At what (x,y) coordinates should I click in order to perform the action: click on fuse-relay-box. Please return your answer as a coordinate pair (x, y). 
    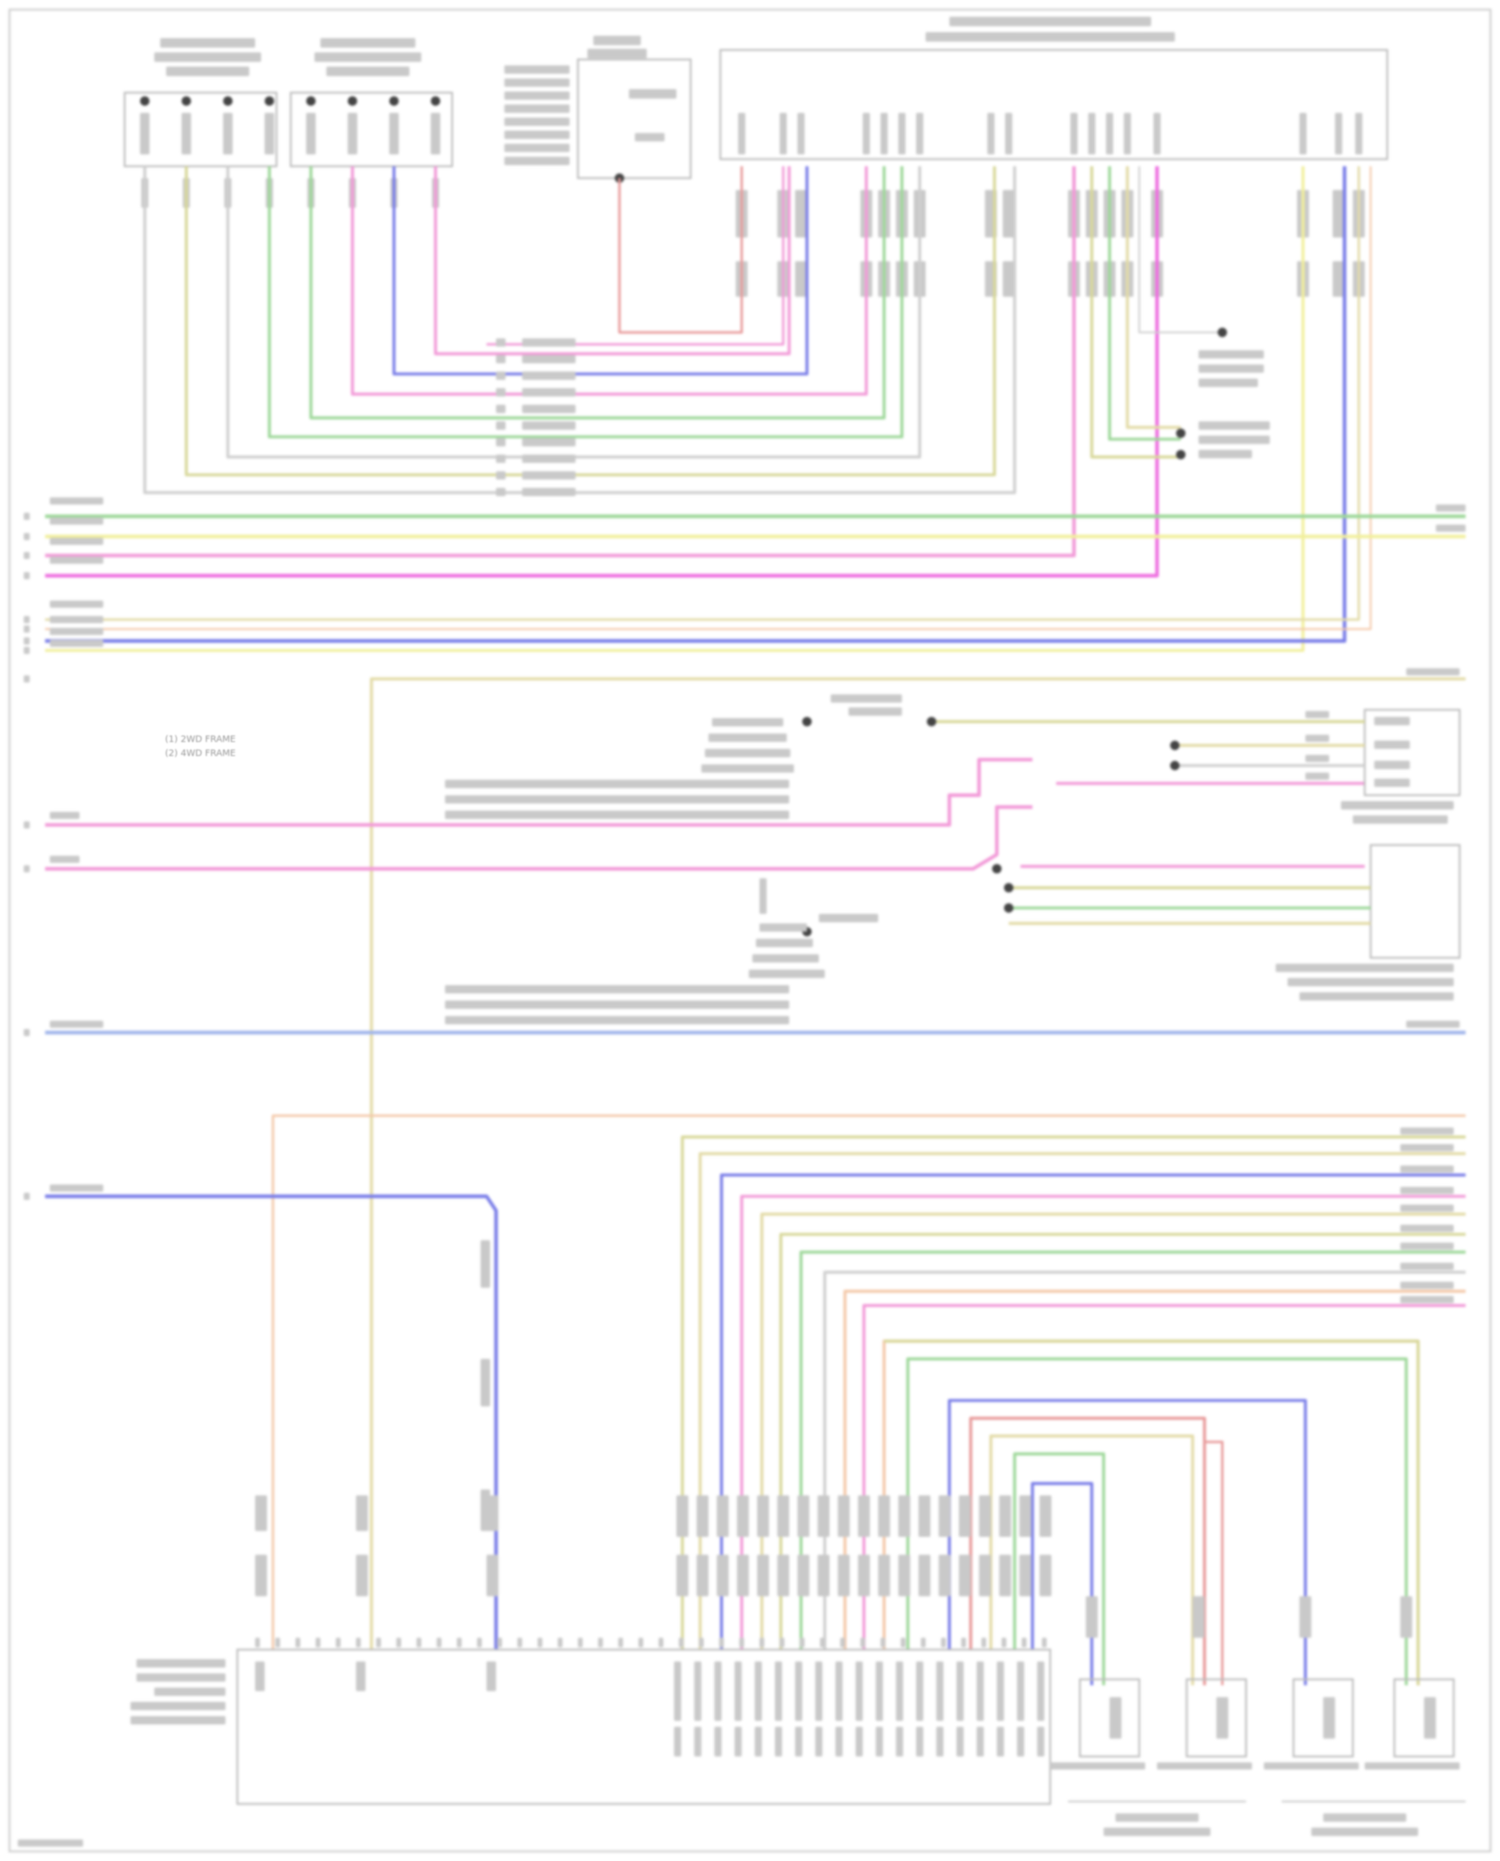
    Looking at the image, I should click on (634, 119).